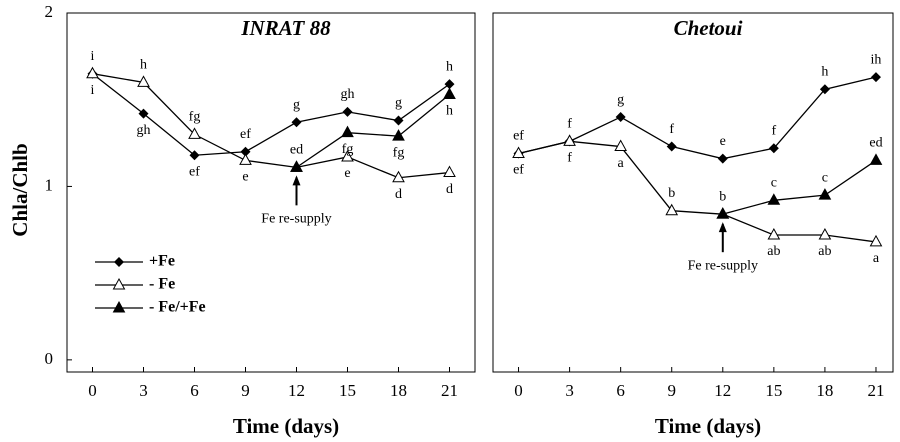 The width and height of the screenshot is (900, 442). What do you see at coordinates (20, 189) in the screenshot?
I see `y-axis-title: Chla/Chlb` at bounding box center [20, 189].